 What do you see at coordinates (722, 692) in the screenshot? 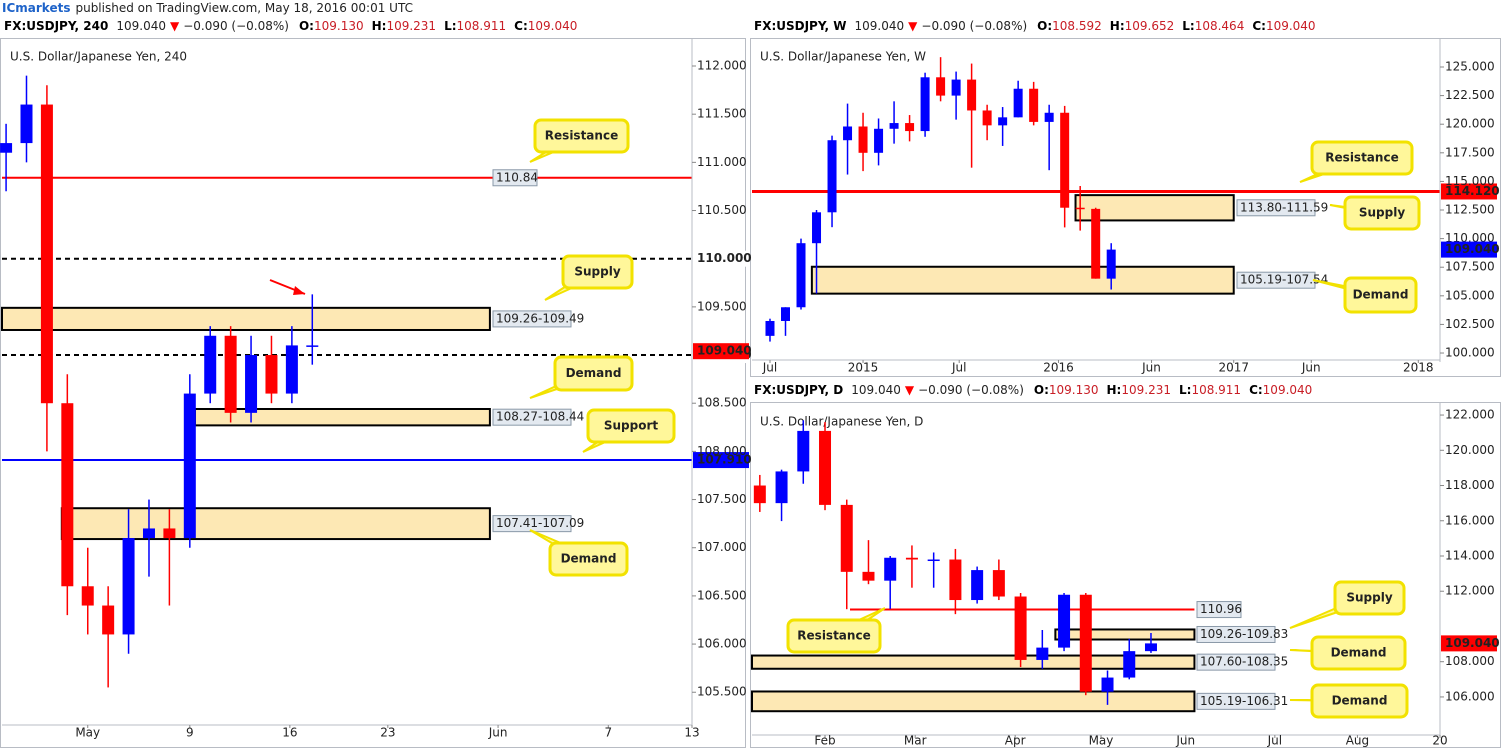
I see `y-tick-label: 105.500` at bounding box center [722, 692].